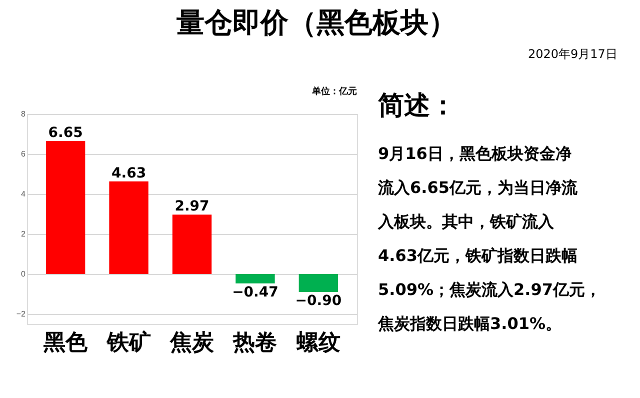 The image size is (640, 398). I want to click on y-tick-label: 0, so click(23, 274).